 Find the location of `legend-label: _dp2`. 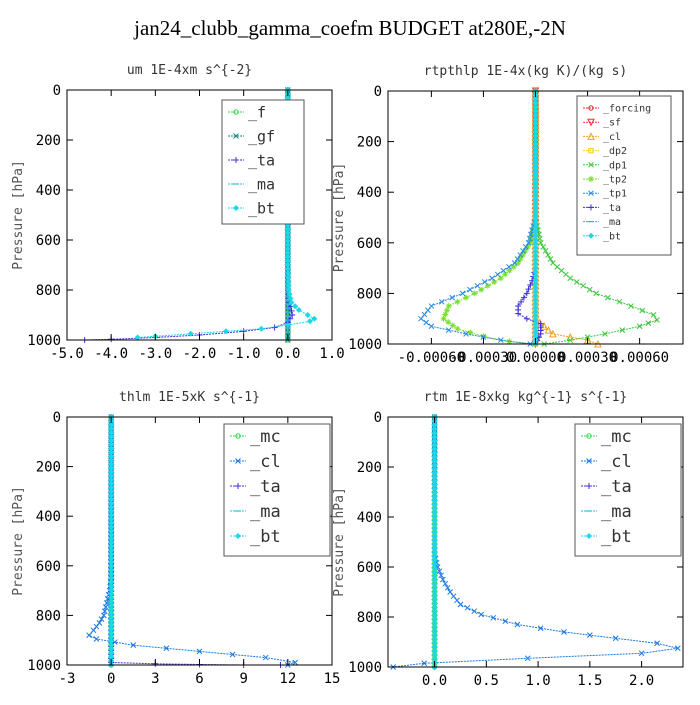

legend-label: _dp2 is located at coordinates (615, 151).